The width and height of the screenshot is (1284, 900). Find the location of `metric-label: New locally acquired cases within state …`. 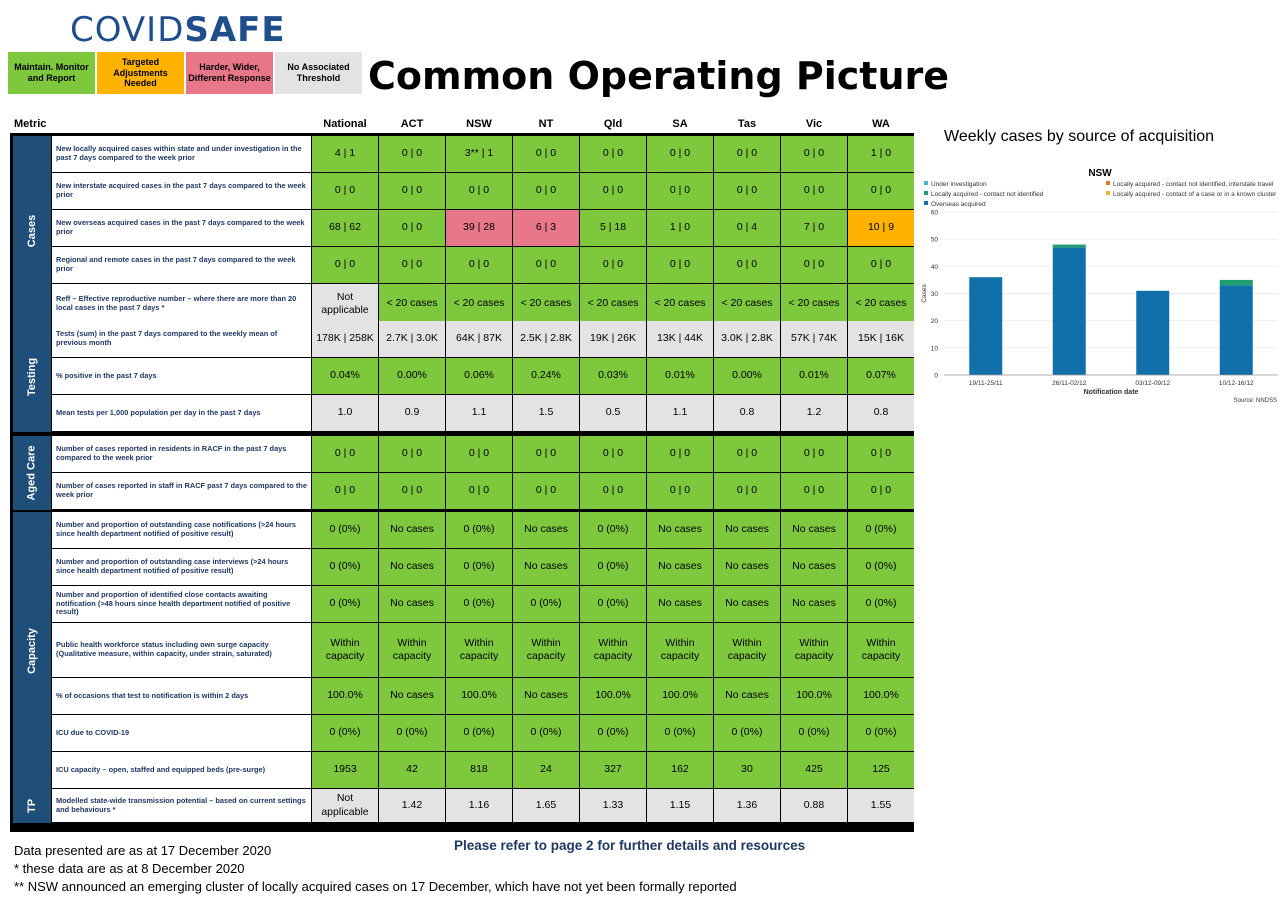

metric-label: New locally acquired cases within state … is located at coordinates (181, 154).